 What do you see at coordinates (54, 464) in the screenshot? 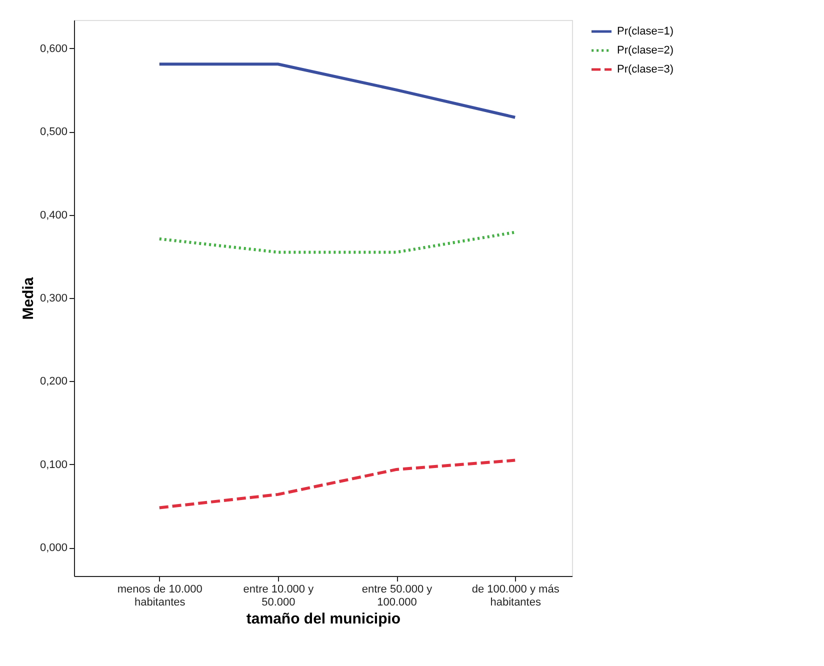
I see `y-tick-label: 0,100` at bounding box center [54, 464].